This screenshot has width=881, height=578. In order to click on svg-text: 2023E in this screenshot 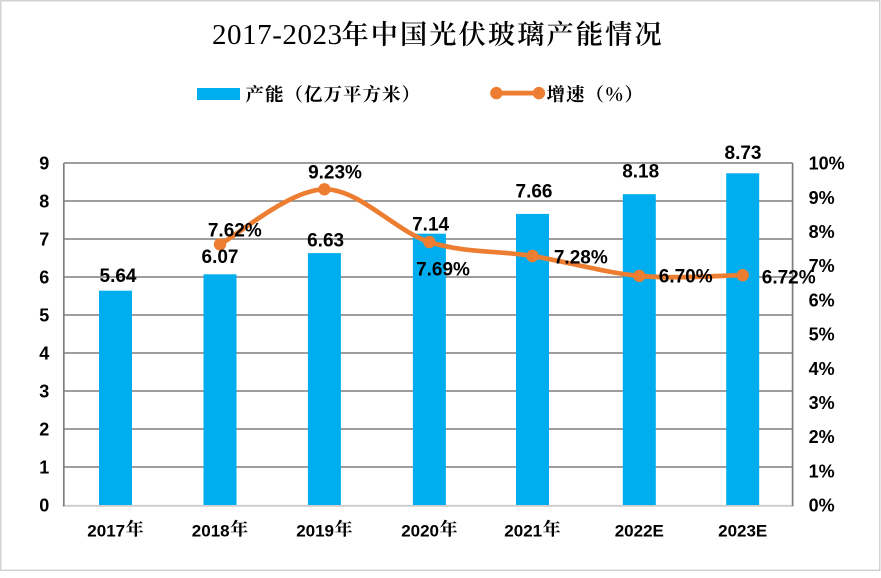, I will do `click(742, 531)`.